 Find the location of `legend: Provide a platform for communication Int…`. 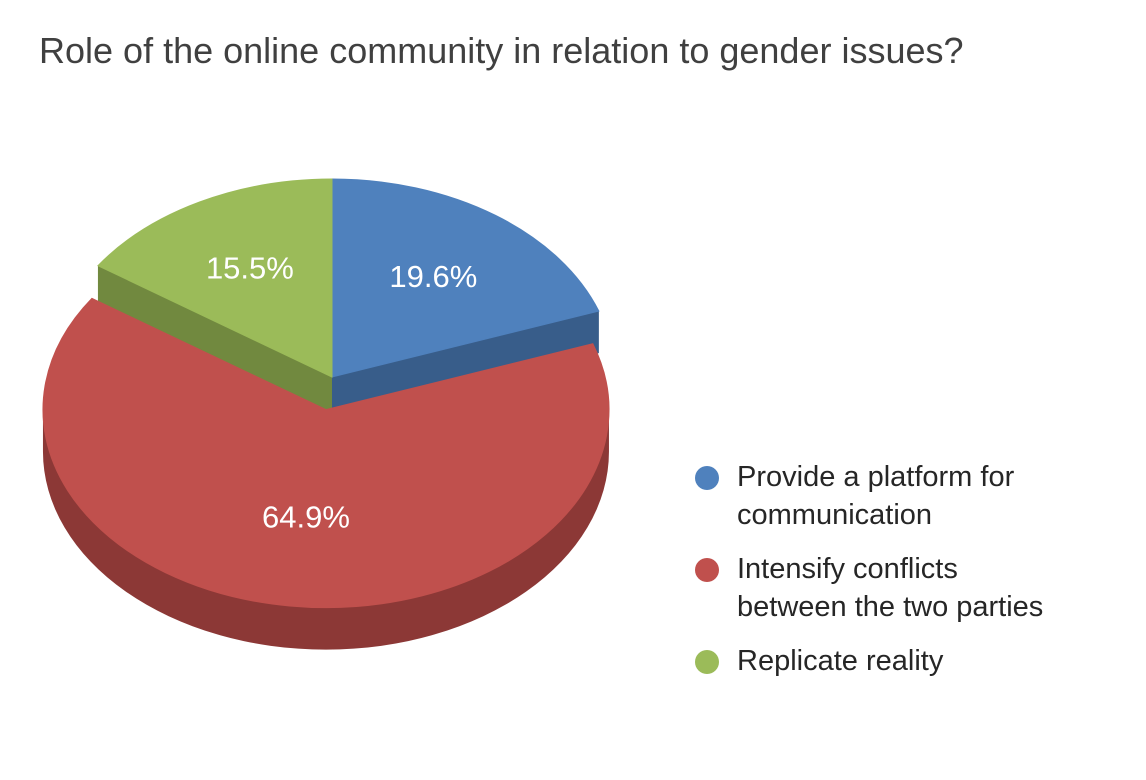

legend: Provide a platform for communication Int… is located at coordinates (882, 577).